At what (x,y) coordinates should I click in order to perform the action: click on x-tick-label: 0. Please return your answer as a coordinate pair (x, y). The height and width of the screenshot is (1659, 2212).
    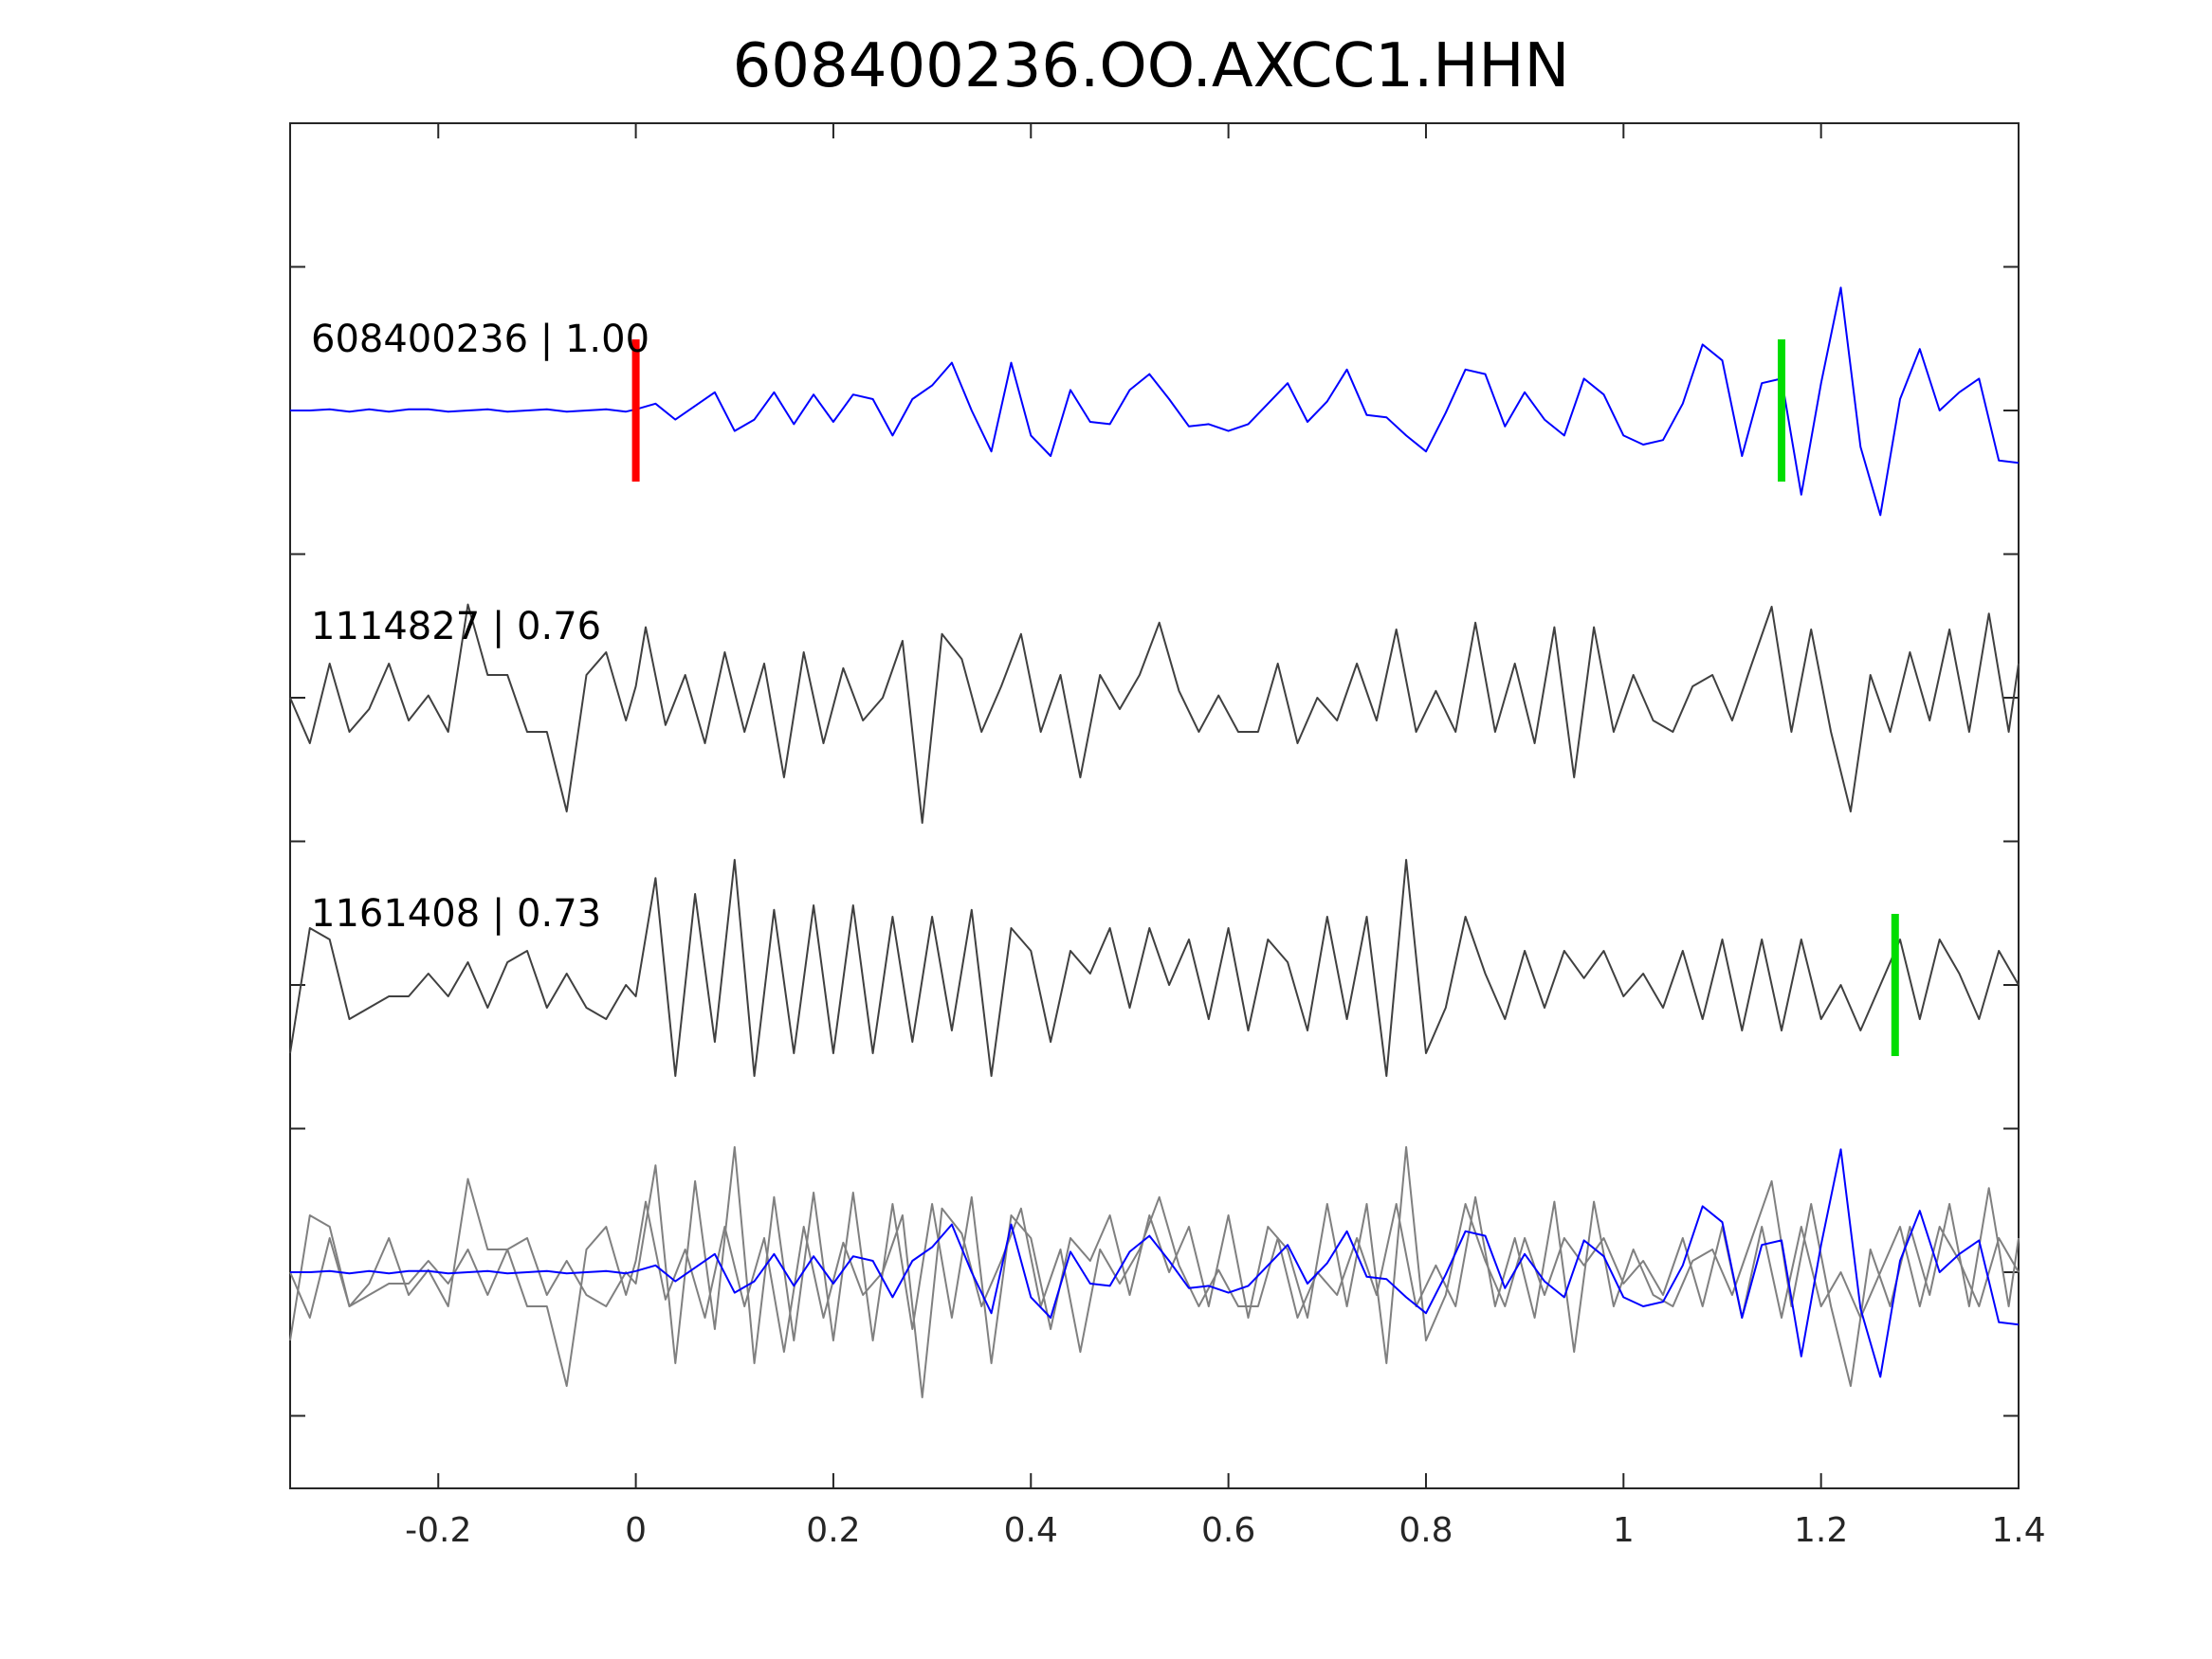
    Looking at the image, I should click on (636, 1530).